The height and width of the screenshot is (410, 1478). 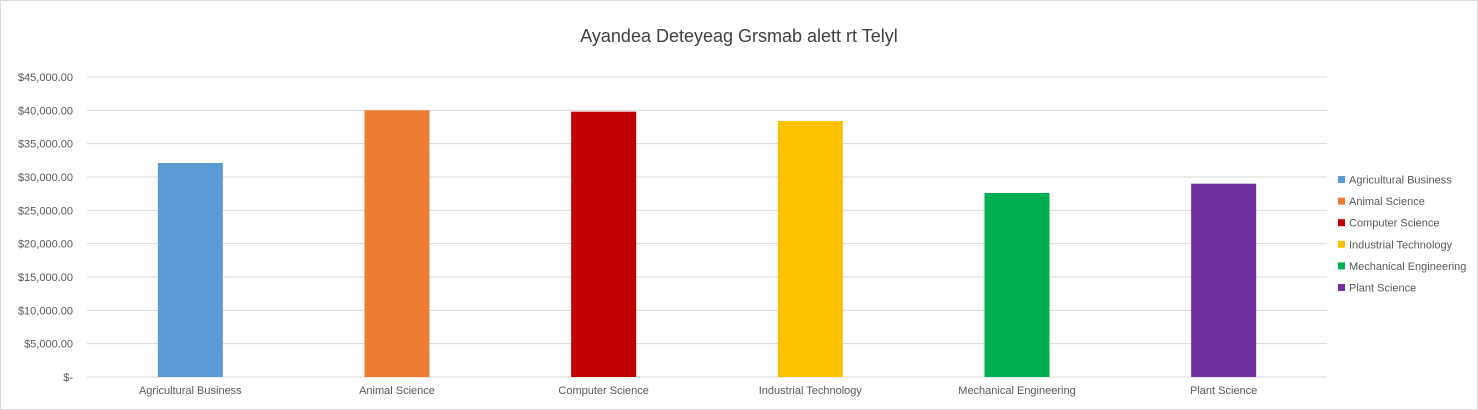 What do you see at coordinates (811, 391) in the screenshot?
I see `x-tick-label: Industrial Technology` at bounding box center [811, 391].